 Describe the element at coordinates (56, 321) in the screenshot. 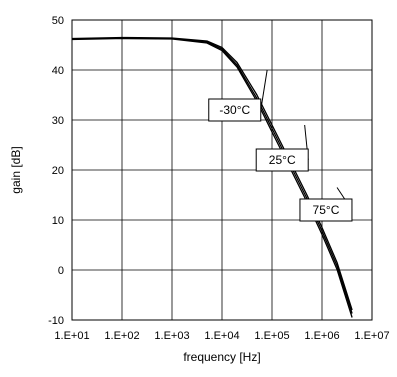

I see `y-tick-label: -10` at that location.